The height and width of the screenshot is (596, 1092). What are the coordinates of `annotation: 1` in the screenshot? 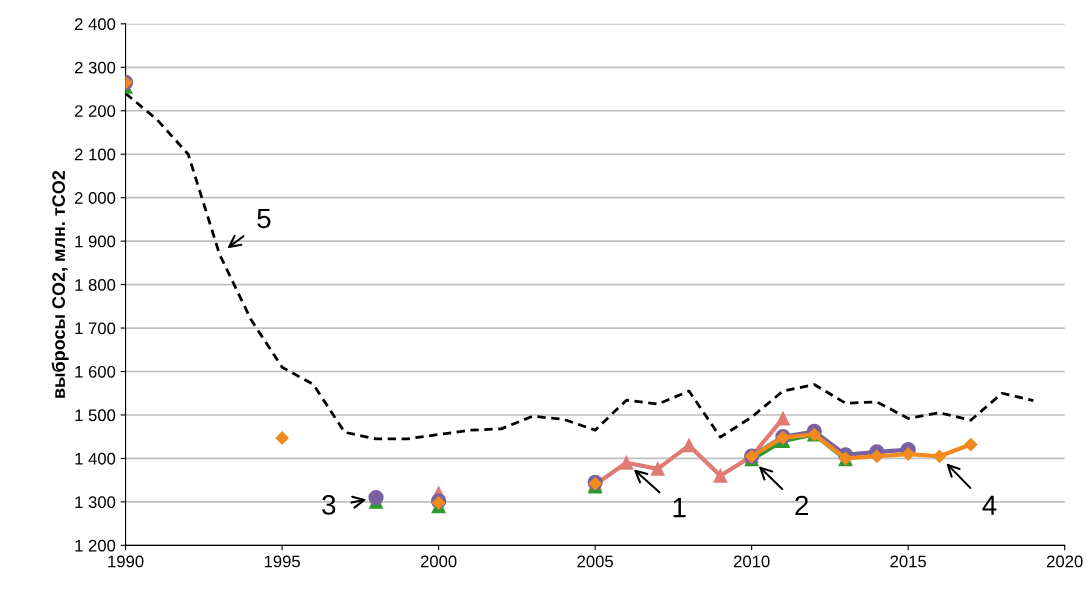 It's located at (679, 508).